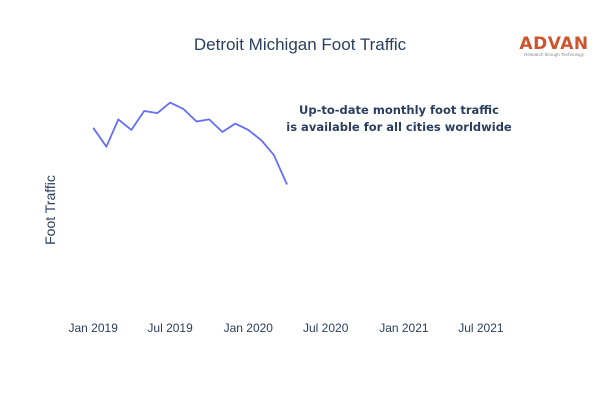 This screenshot has width=600, height=400. I want to click on annotation-line-2: is available for all cities worldwide, so click(399, 127).